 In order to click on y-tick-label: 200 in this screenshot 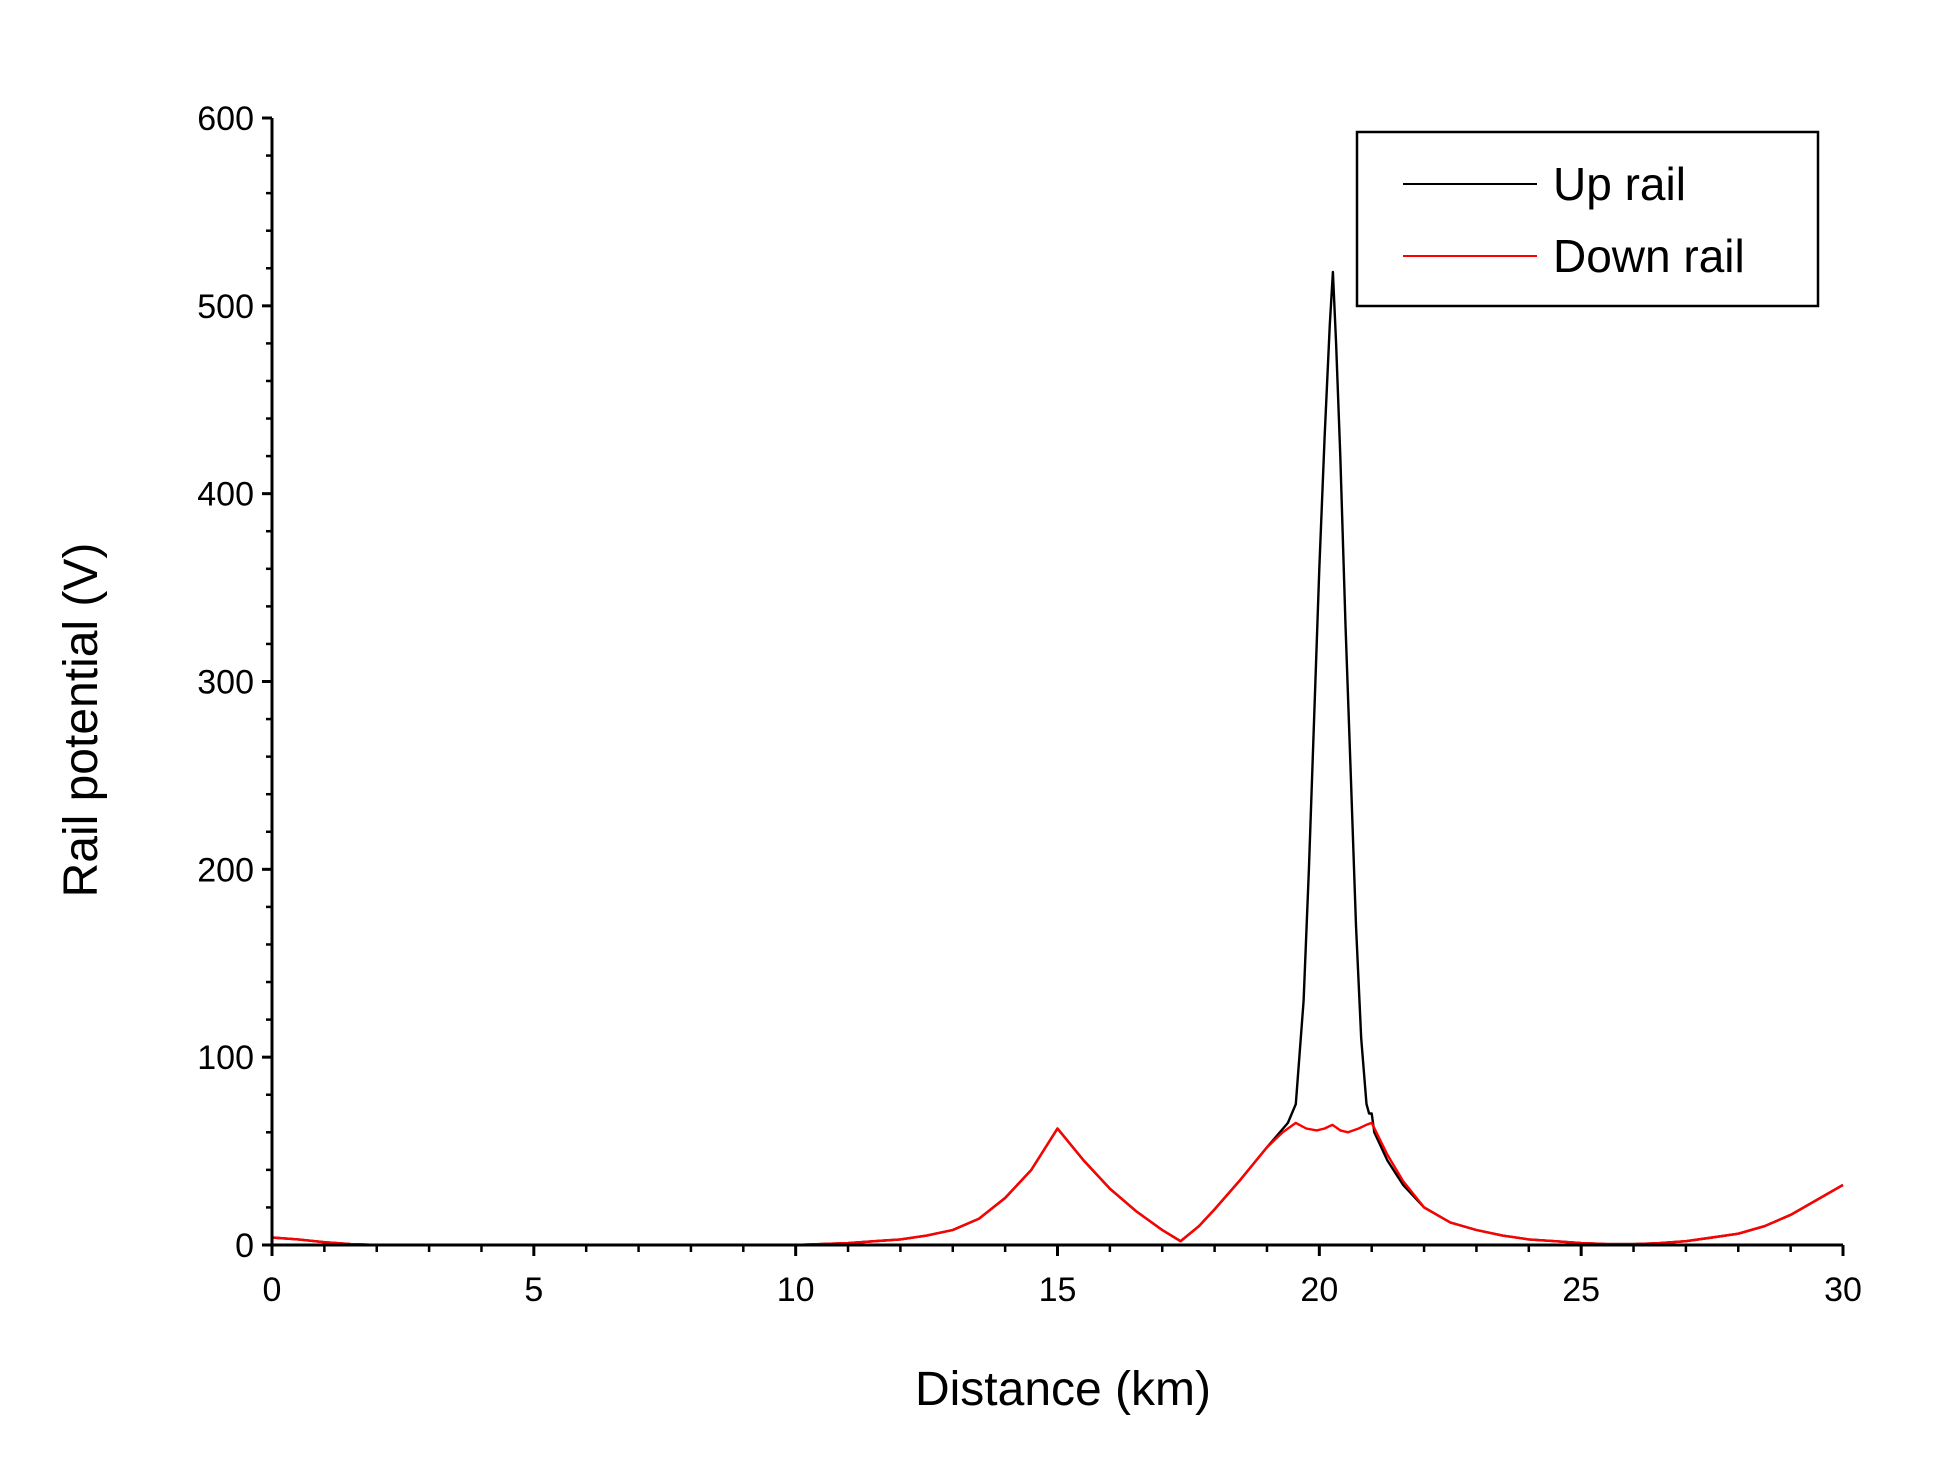, I will do `click(225, 870)`.